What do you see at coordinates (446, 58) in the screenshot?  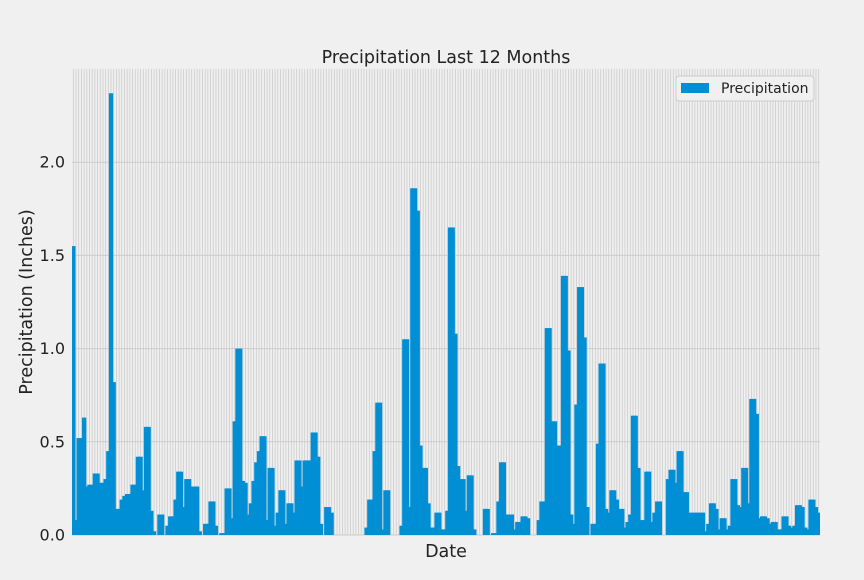 I see `chart-title: Precipitation Last 12 Months` at bounding box center [446, 58].